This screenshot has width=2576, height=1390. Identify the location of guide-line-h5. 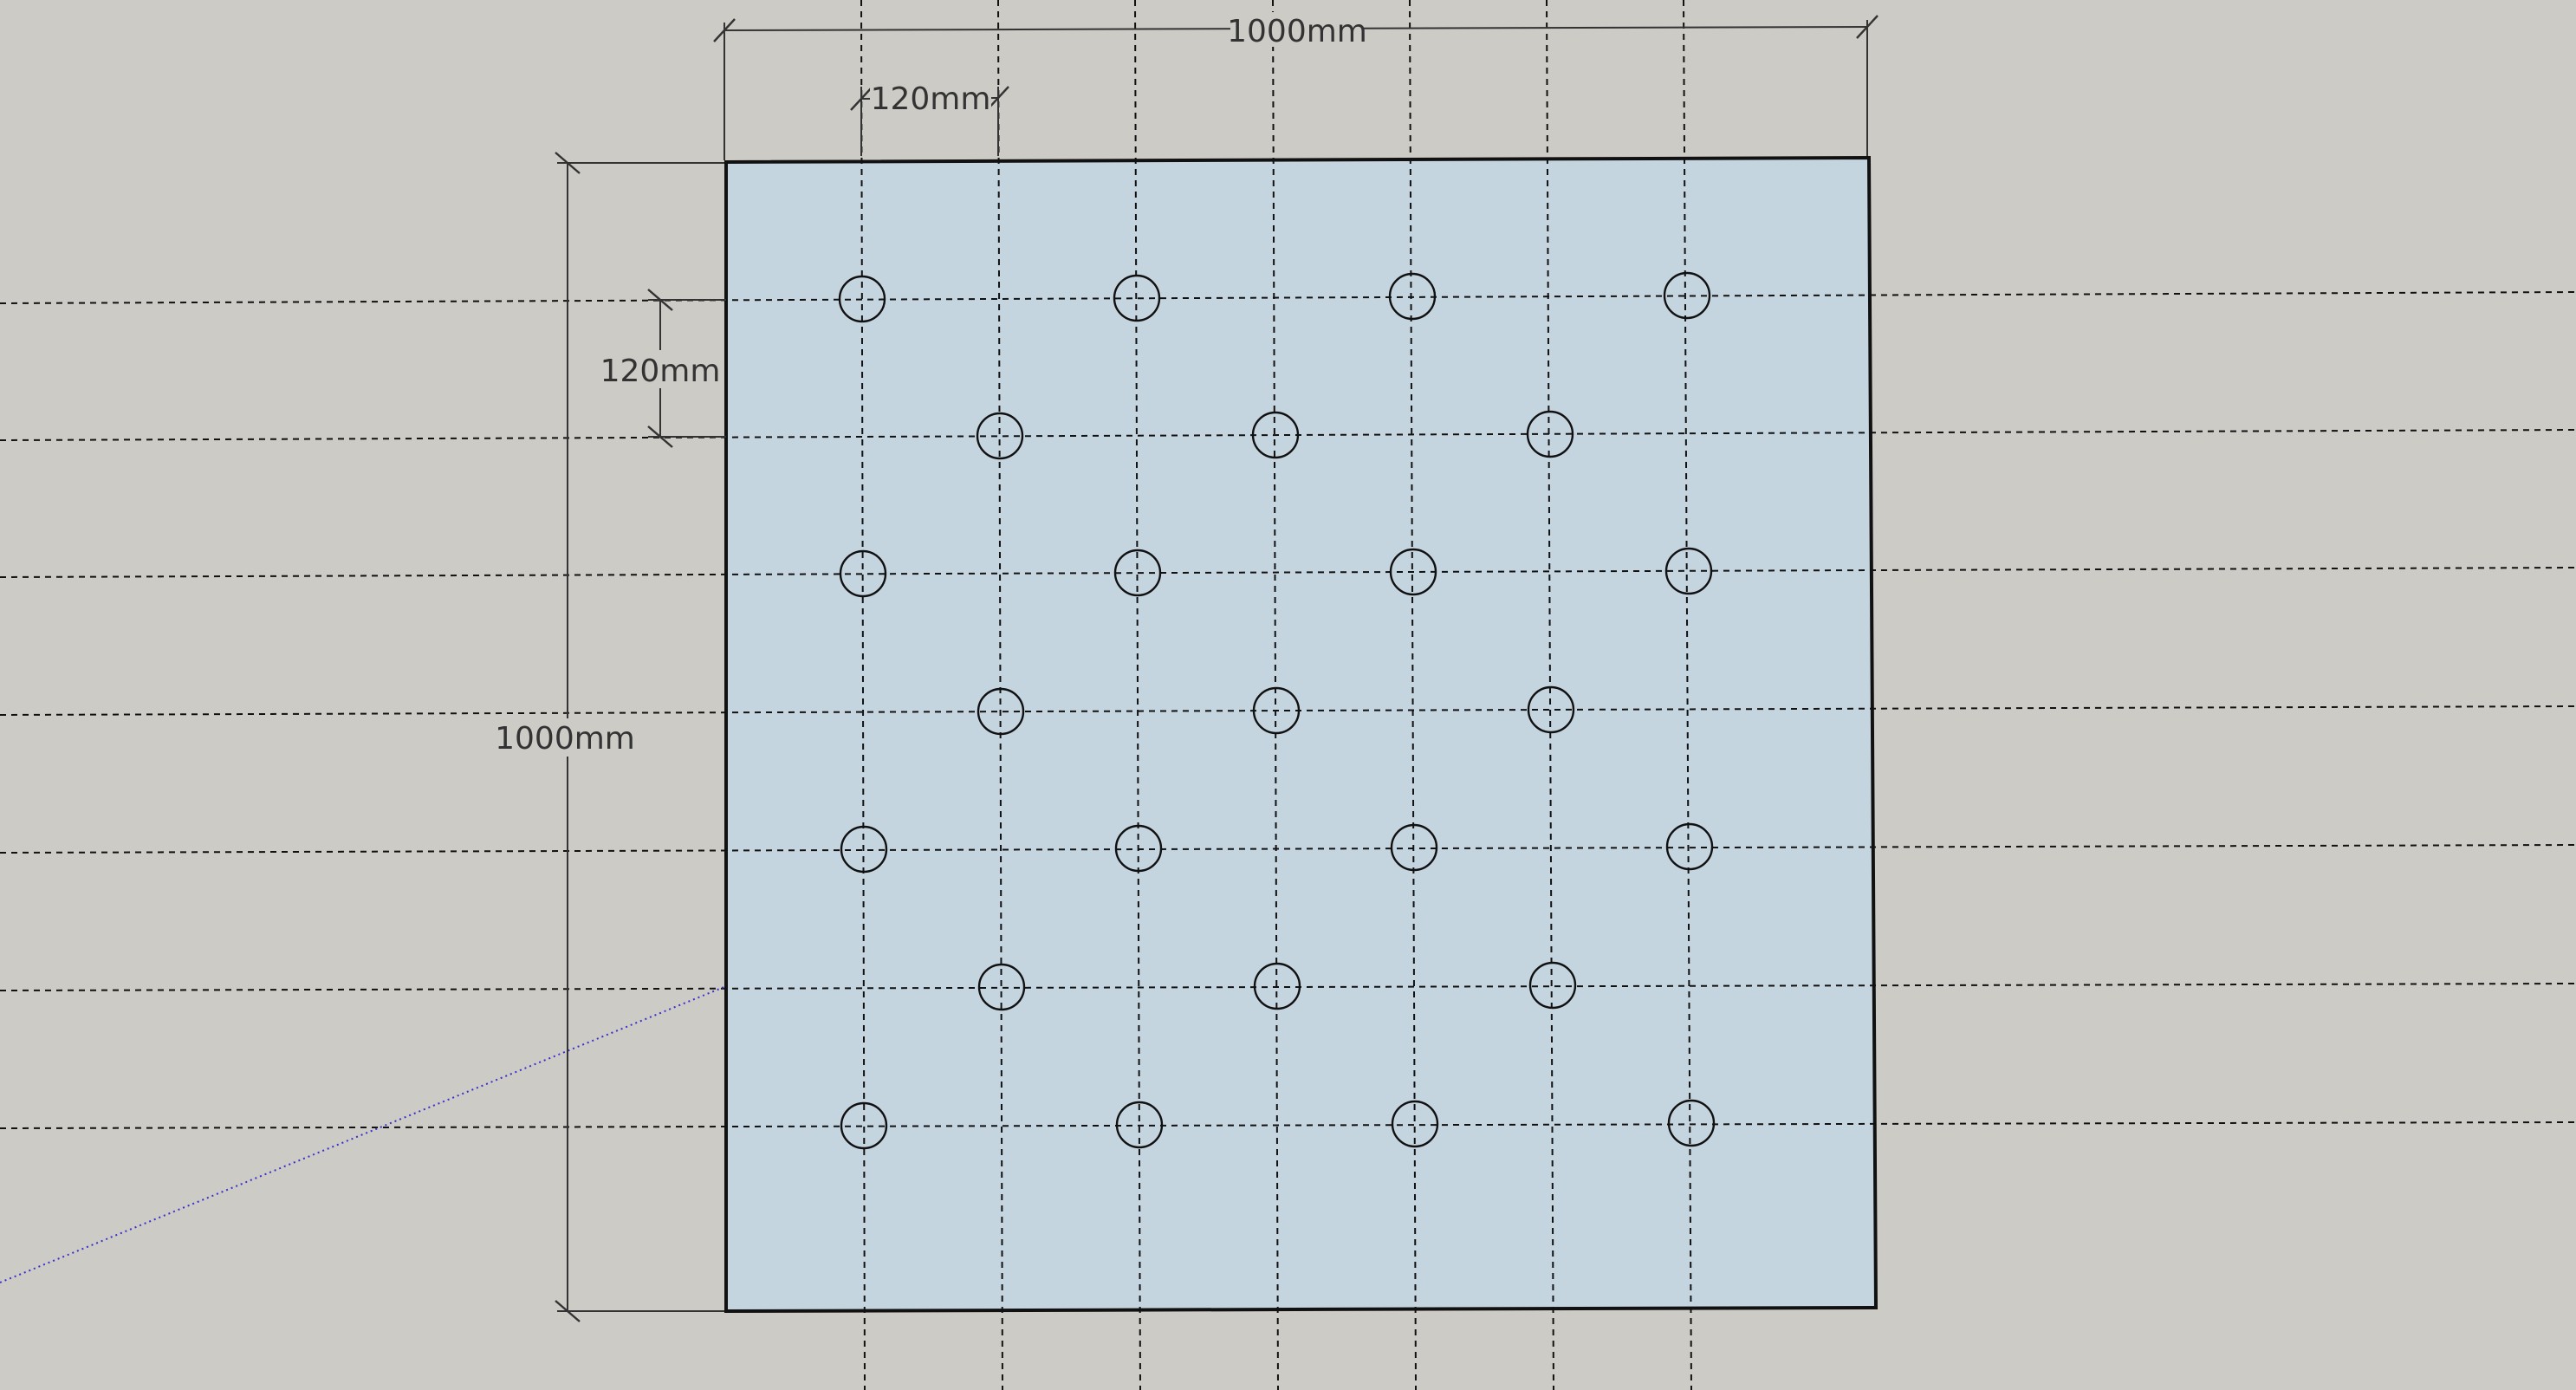
(1288, 849).